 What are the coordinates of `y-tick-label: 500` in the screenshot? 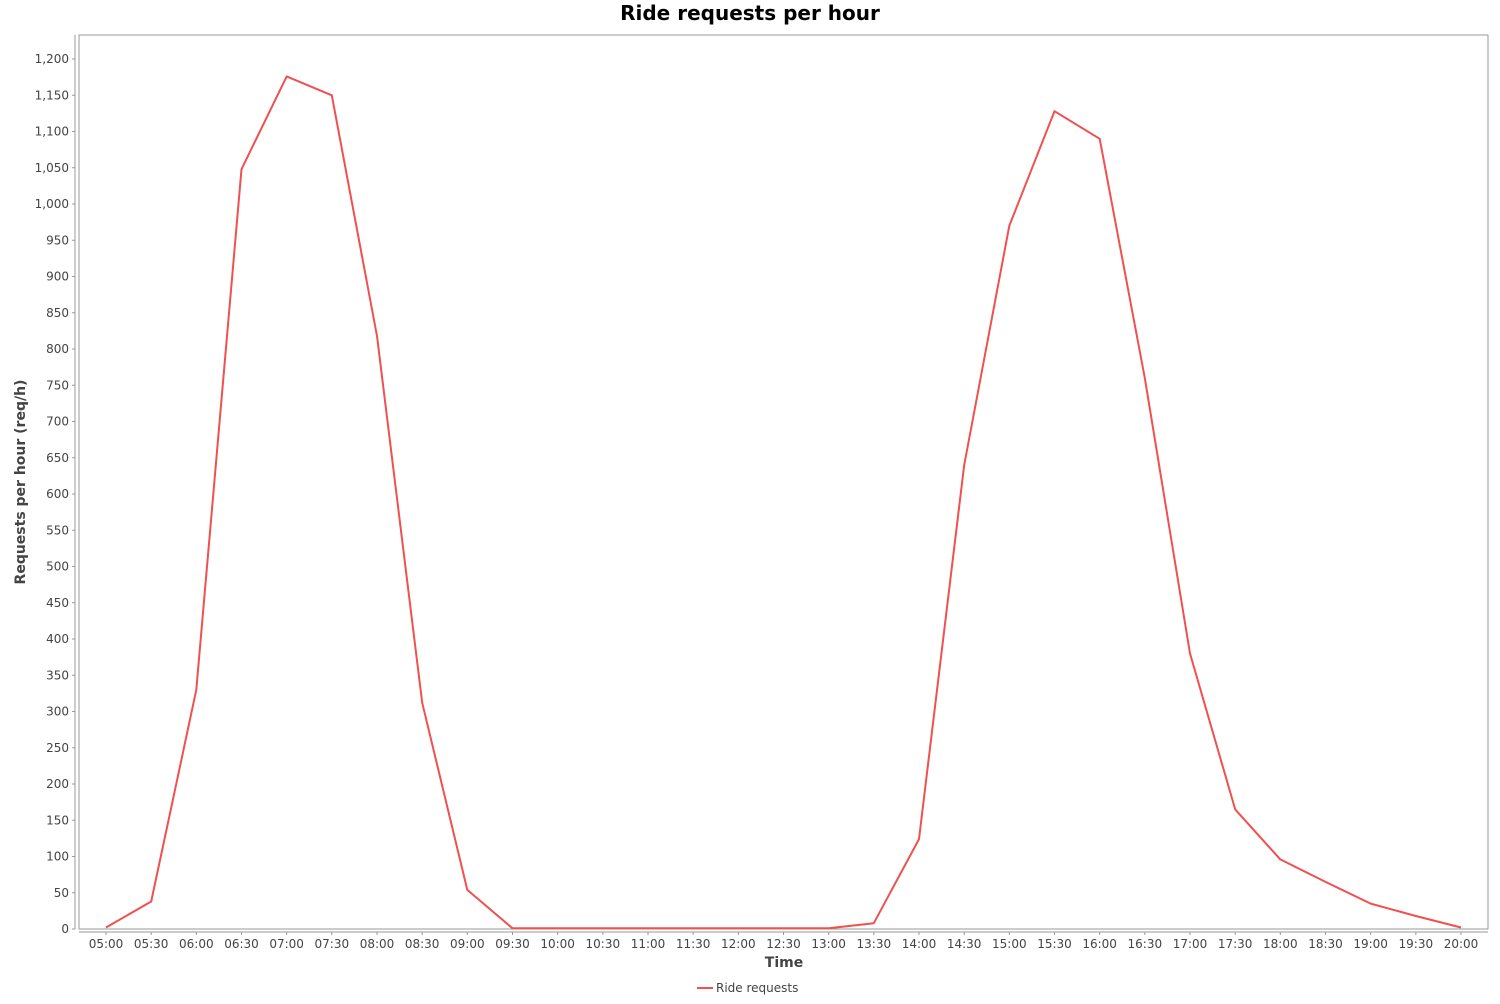 It's located at (57, 567).